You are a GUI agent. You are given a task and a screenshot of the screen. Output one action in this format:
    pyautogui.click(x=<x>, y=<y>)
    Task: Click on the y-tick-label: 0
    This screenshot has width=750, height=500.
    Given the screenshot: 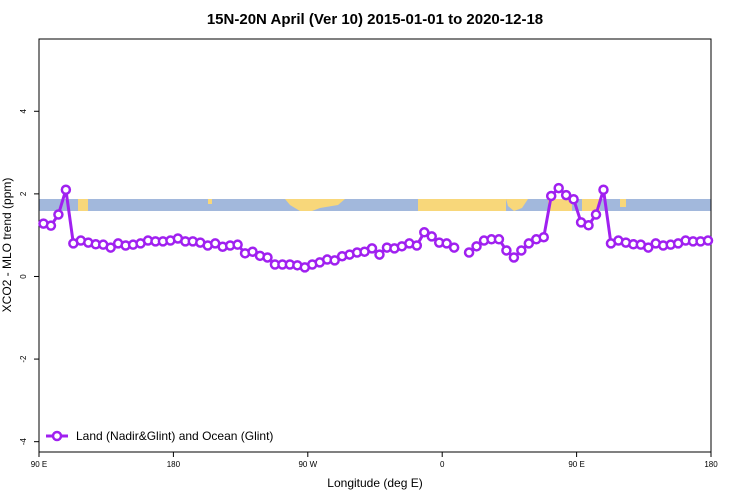 What is the action you would take?
    pyautogui.click(x=23, y=276)
    